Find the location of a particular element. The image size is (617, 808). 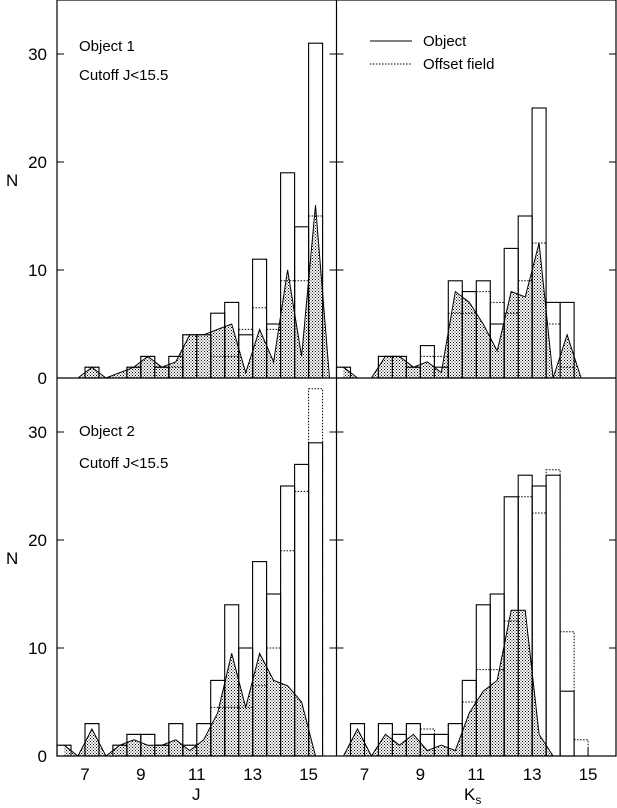

legend-object-label: Object is located at coordinates (445, 41).